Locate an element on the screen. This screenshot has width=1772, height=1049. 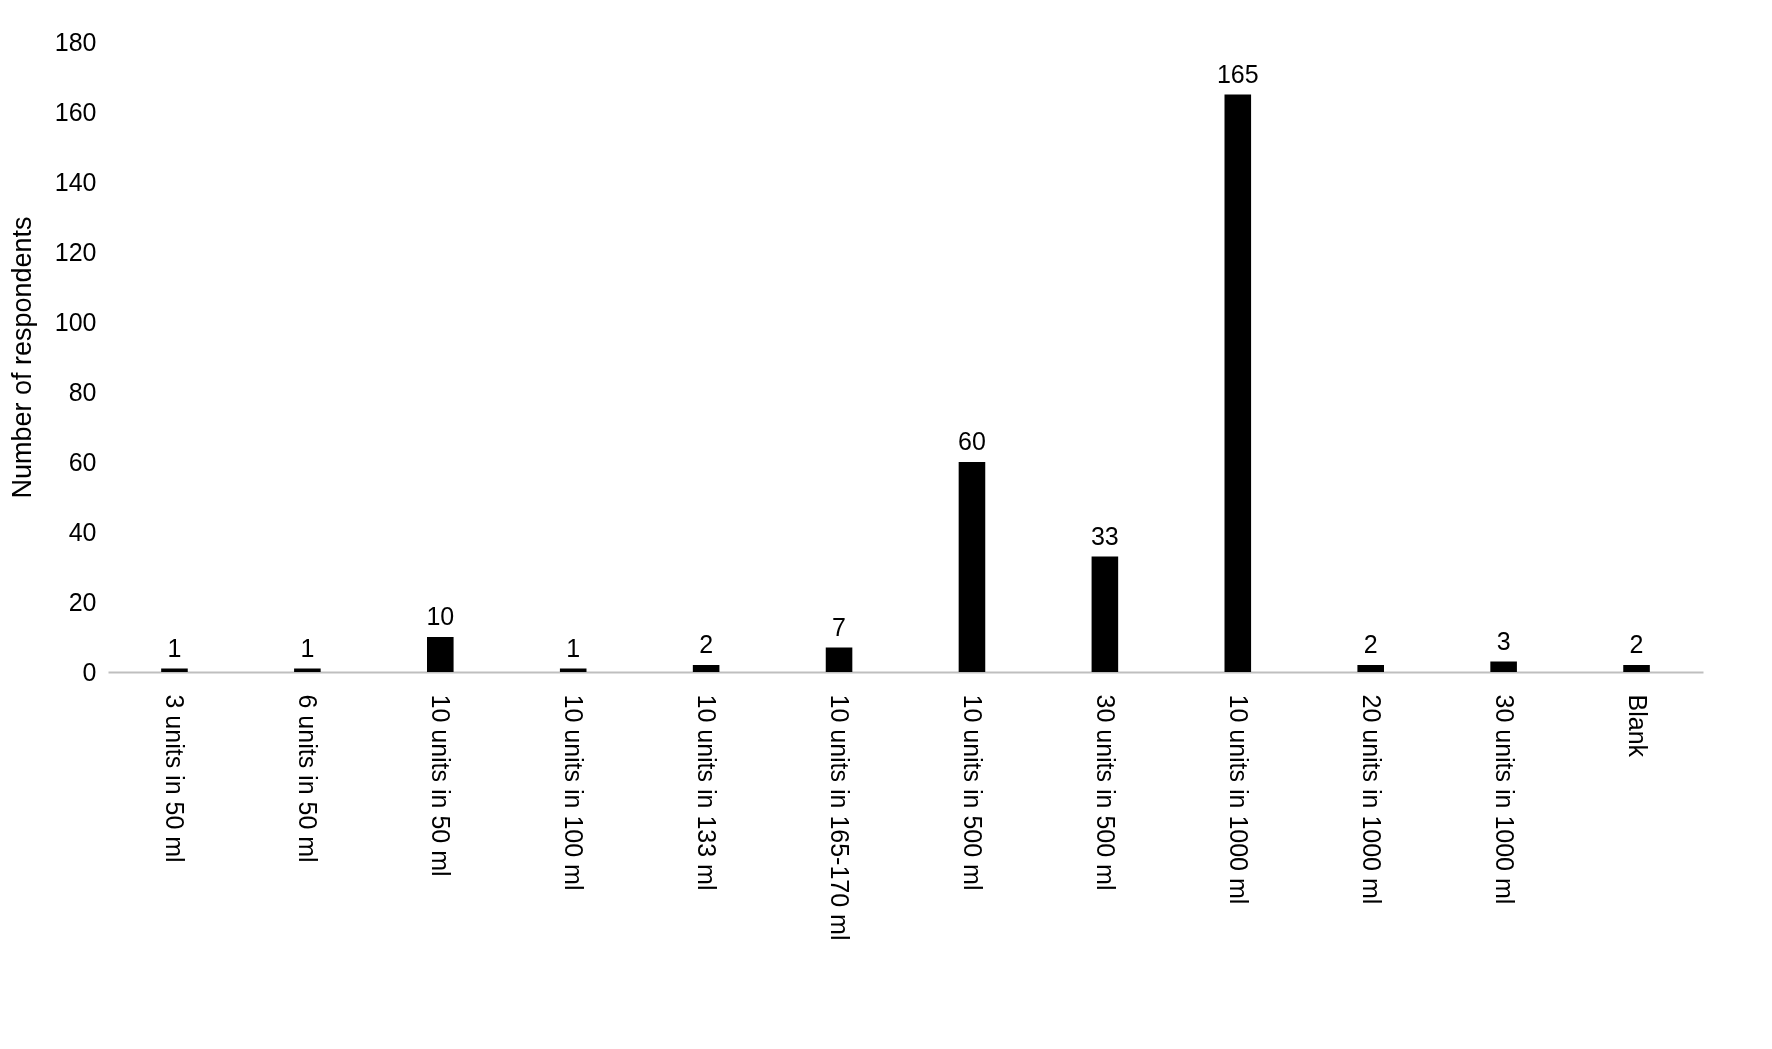
data-label: 3 is located at coordinates (1503, 640).